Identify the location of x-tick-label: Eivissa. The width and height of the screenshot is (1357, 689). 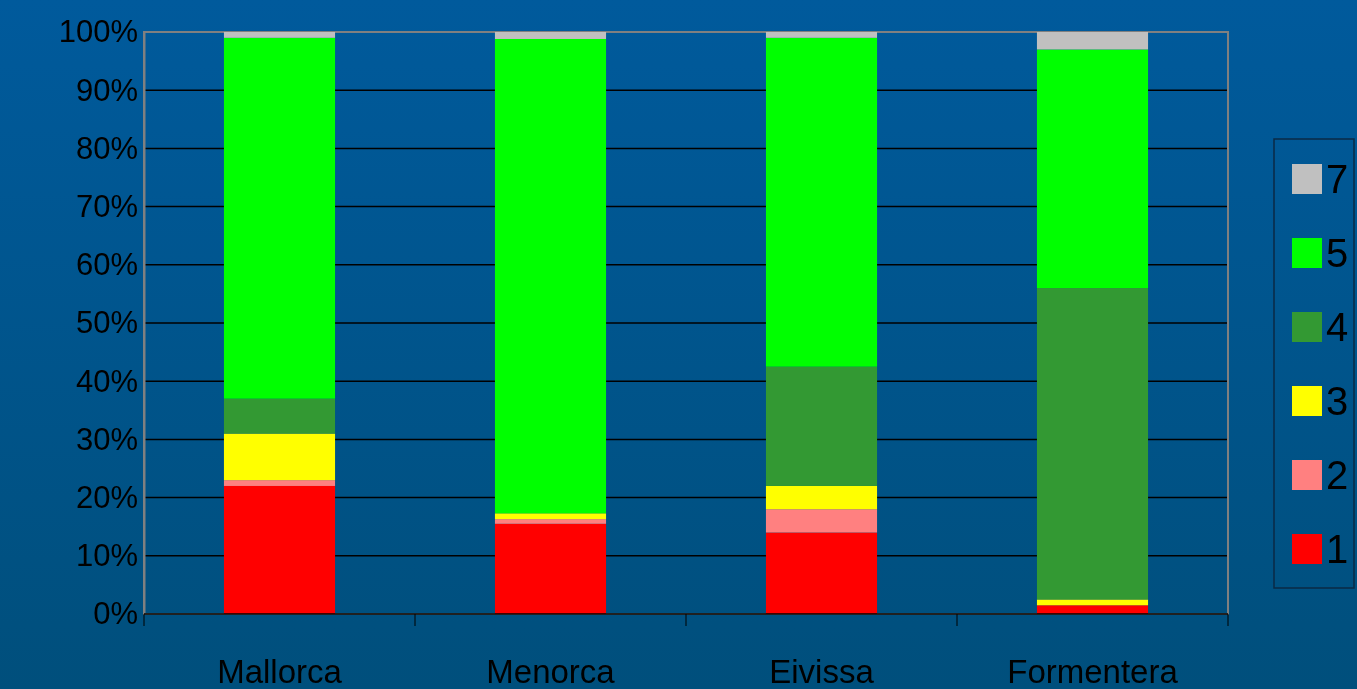
(822, 671).